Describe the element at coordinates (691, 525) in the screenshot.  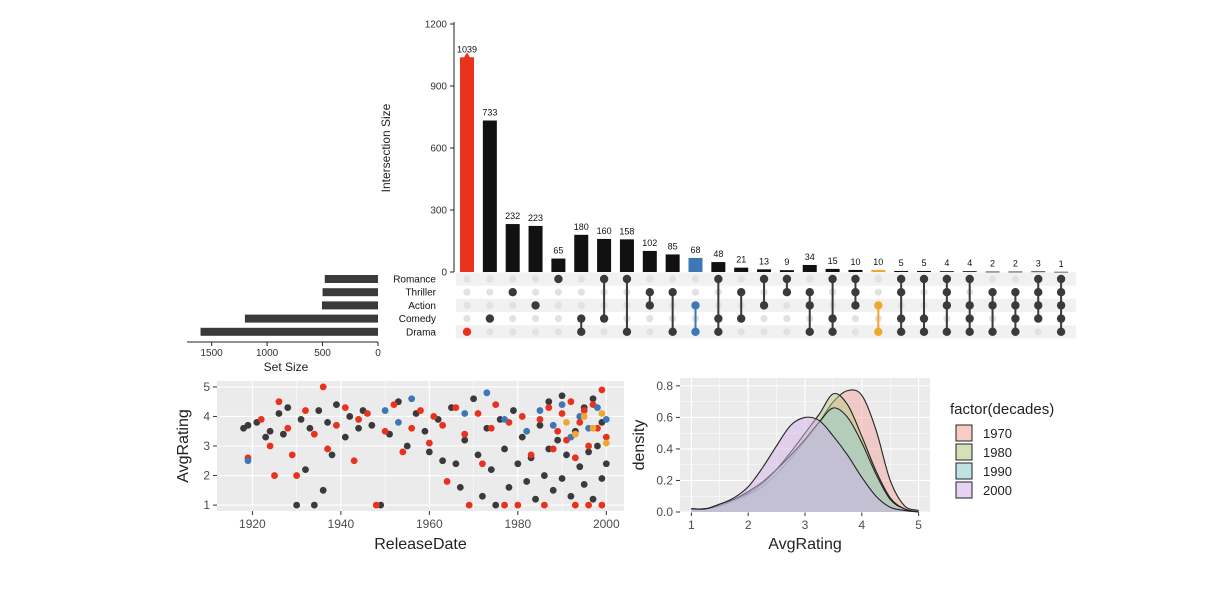
I see `density-x-tick-label: 1` at that location.